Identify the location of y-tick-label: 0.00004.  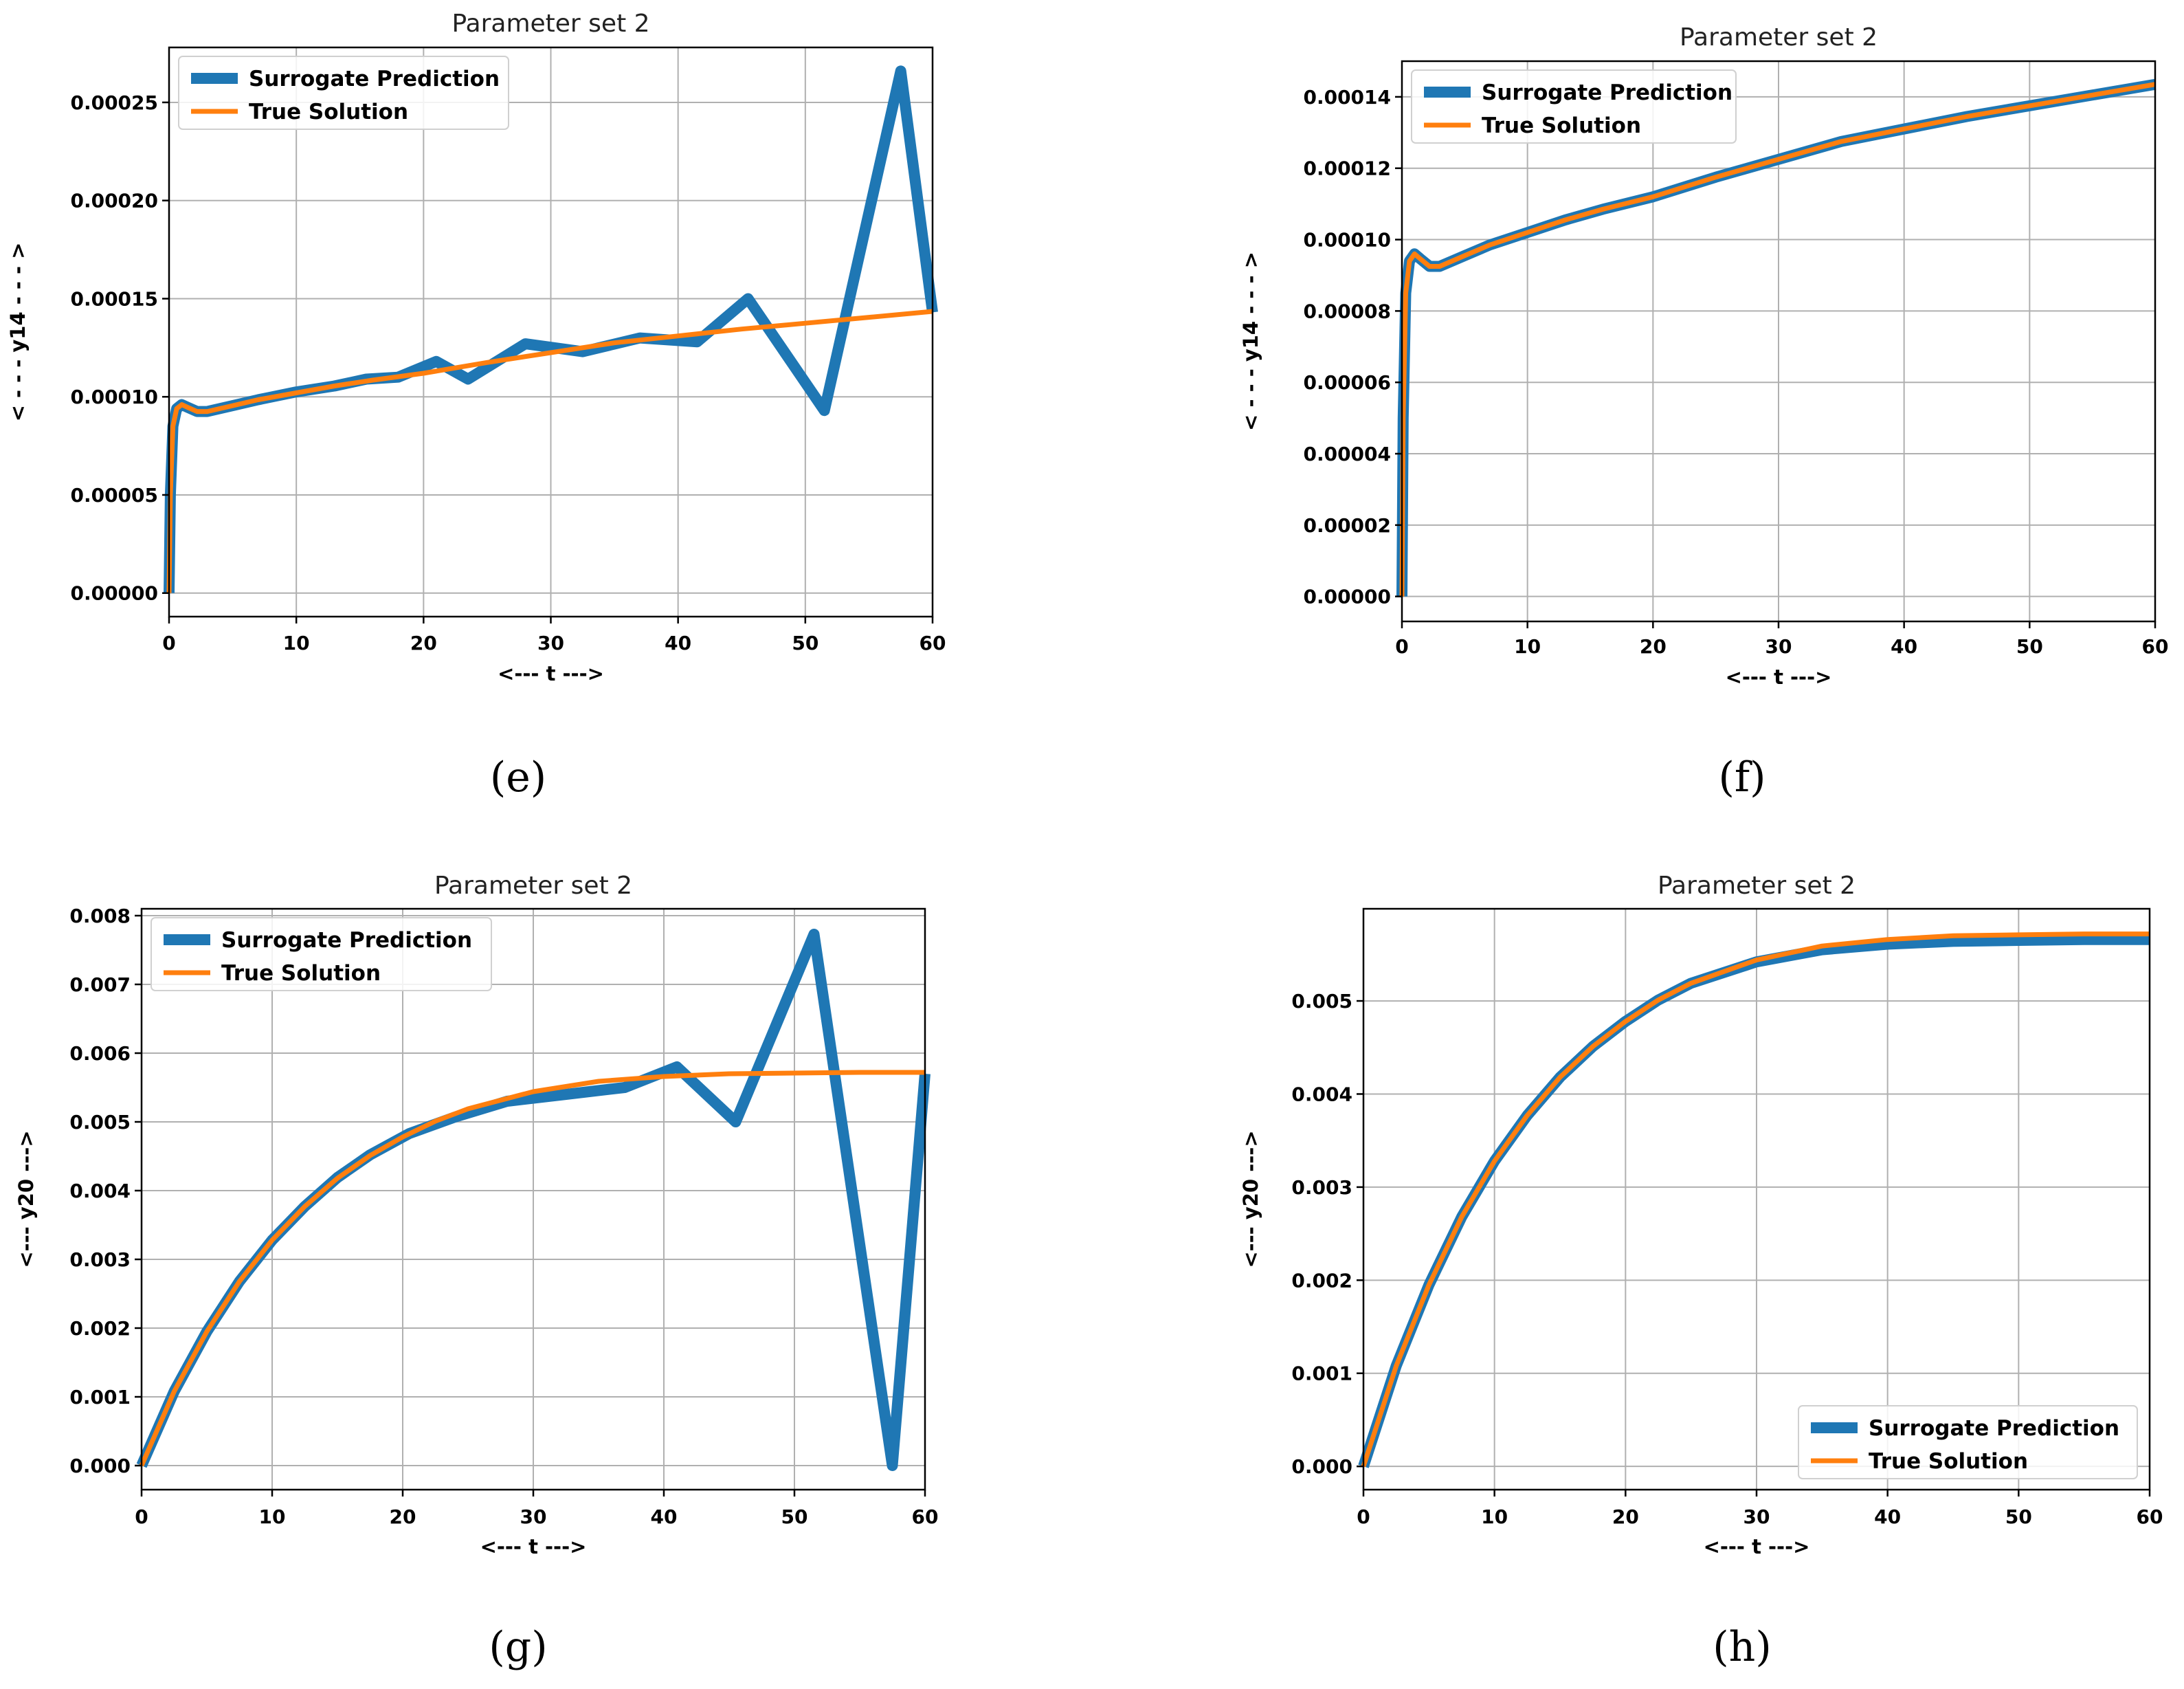
(1347, 454).